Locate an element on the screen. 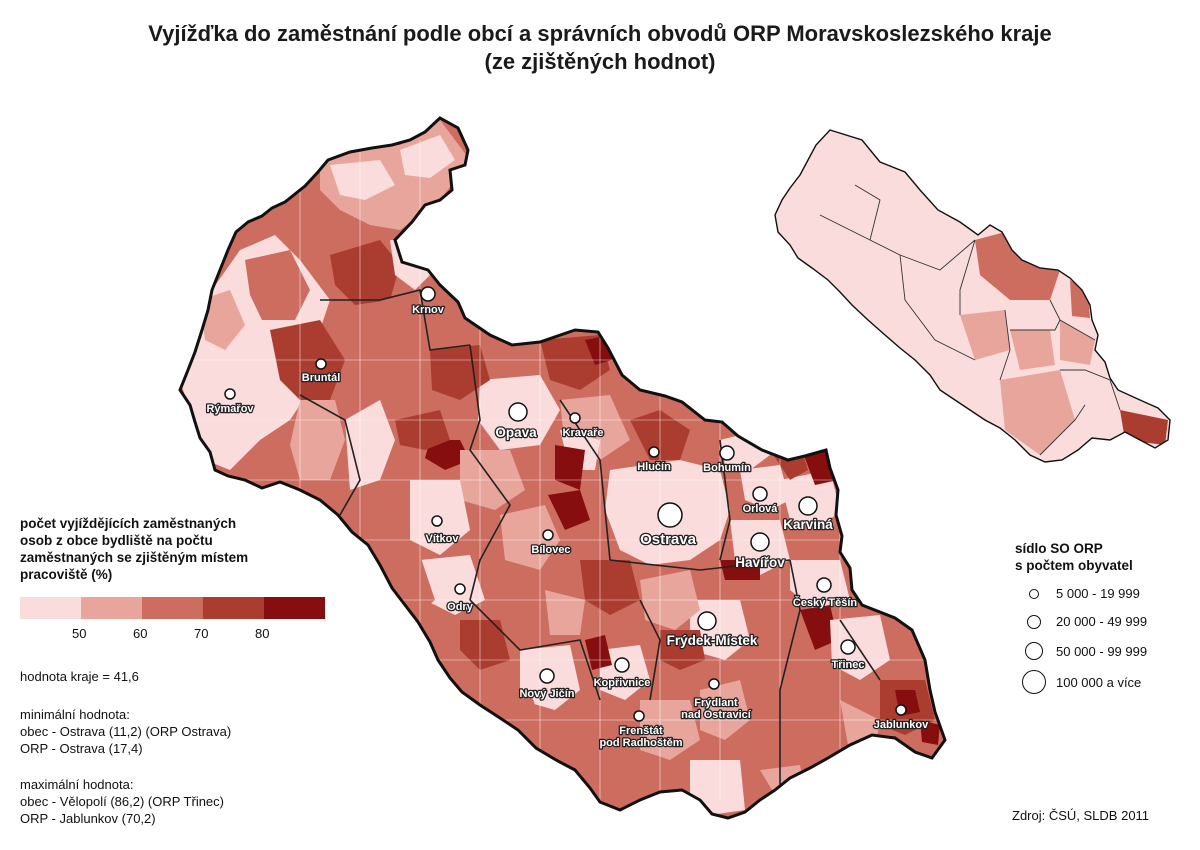  size-legend-label: 5 000 - 19 999 is located at coordinates (1098, 593).